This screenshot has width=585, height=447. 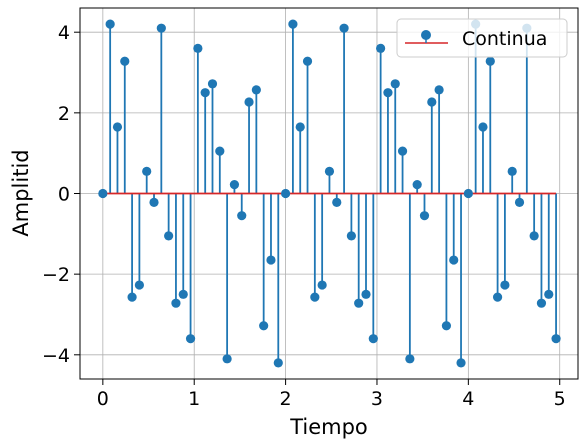 I want to click on x-tick-label: 4, so click(x=468, y=399).